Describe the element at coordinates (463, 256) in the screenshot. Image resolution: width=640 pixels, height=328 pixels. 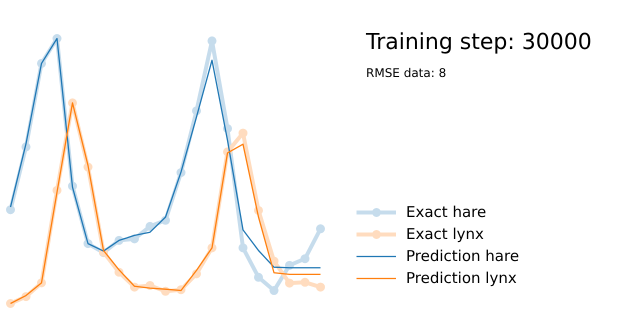
I see `legend-label: Prediction hare` at that location.